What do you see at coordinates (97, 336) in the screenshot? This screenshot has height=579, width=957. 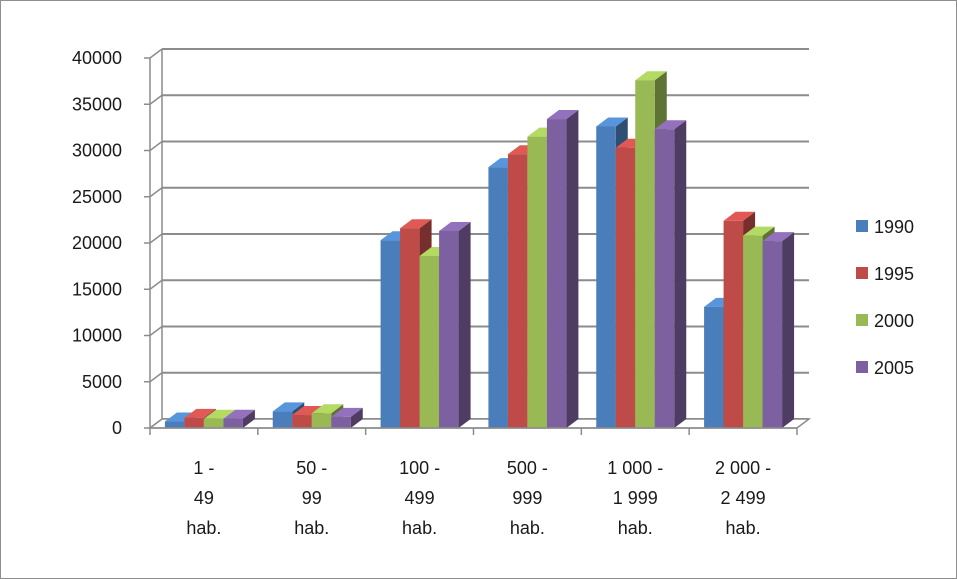 I see `y-tick-label: 10000` at bounding box center [97, 336].